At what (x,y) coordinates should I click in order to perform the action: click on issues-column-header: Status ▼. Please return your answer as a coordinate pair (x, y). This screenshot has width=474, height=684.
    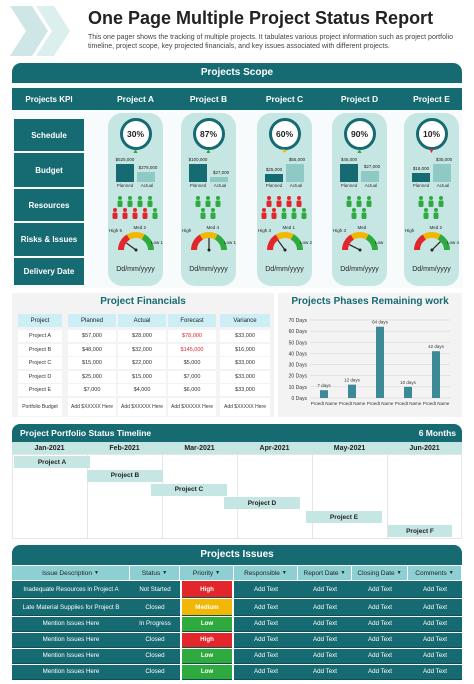
    Looking at the image, I should click on (155, 573).